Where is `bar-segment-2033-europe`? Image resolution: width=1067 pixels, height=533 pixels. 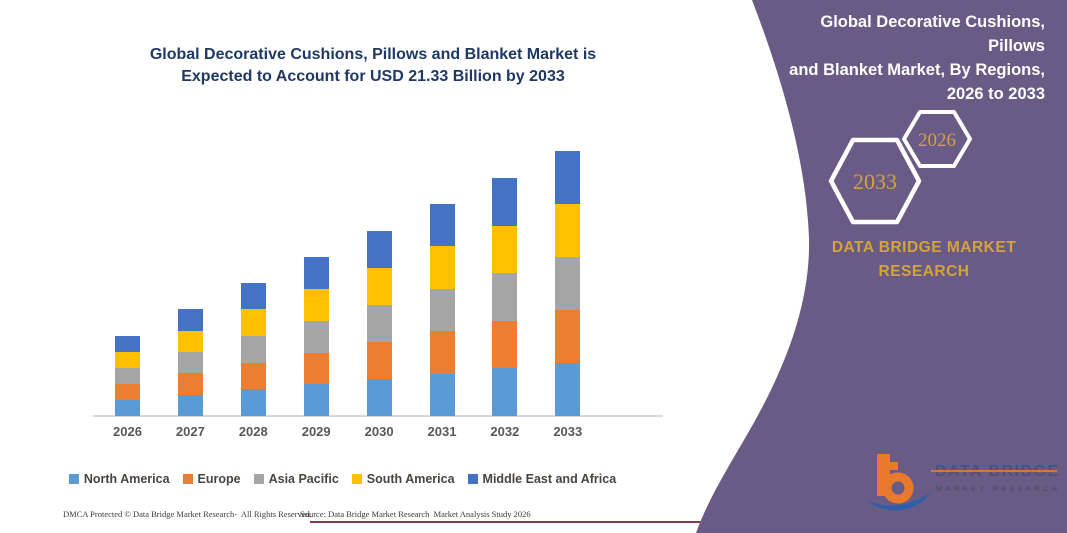 bar-segment-2033-europe is located at coordinates (568, 337).